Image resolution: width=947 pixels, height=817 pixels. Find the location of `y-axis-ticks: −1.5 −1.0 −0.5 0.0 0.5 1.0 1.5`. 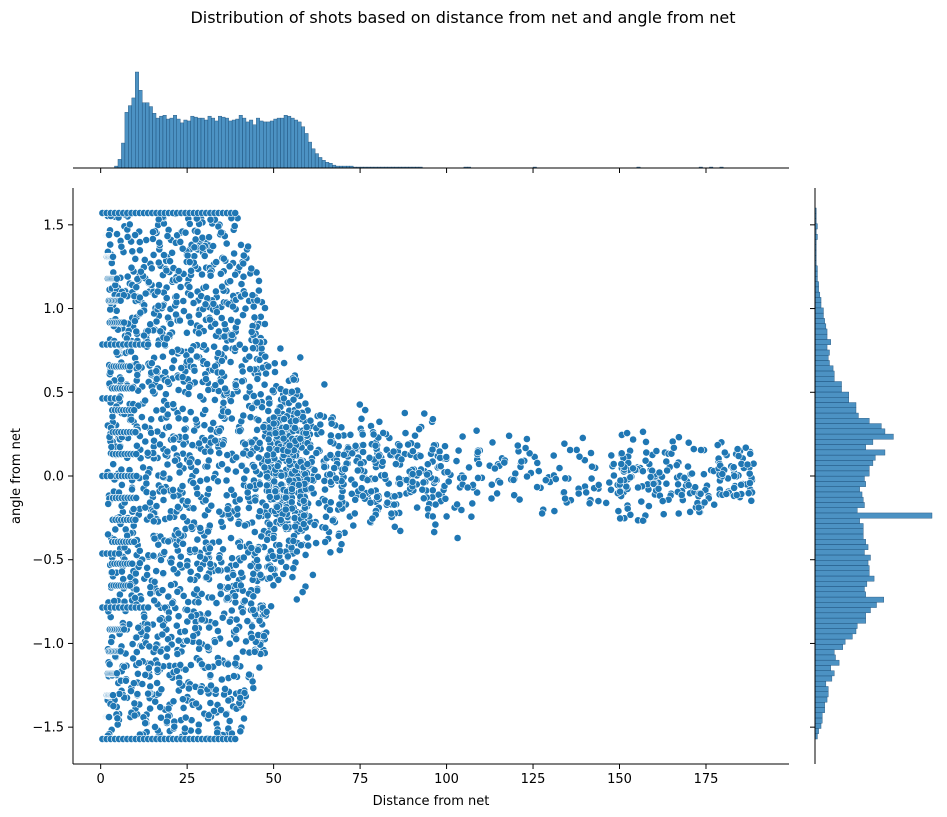

y-axis-ticks: −1.5 −1.0 −0.5 0.0 0.5 1.0 1.5 is located at coordinates (52, 477).